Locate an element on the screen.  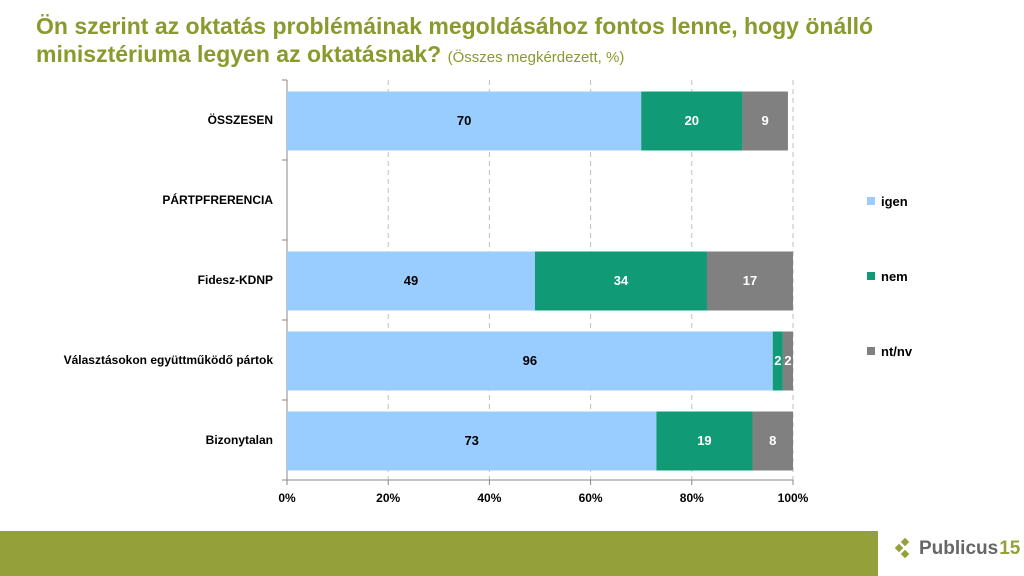
legend-label: igen is located at coordinates (894, 201).